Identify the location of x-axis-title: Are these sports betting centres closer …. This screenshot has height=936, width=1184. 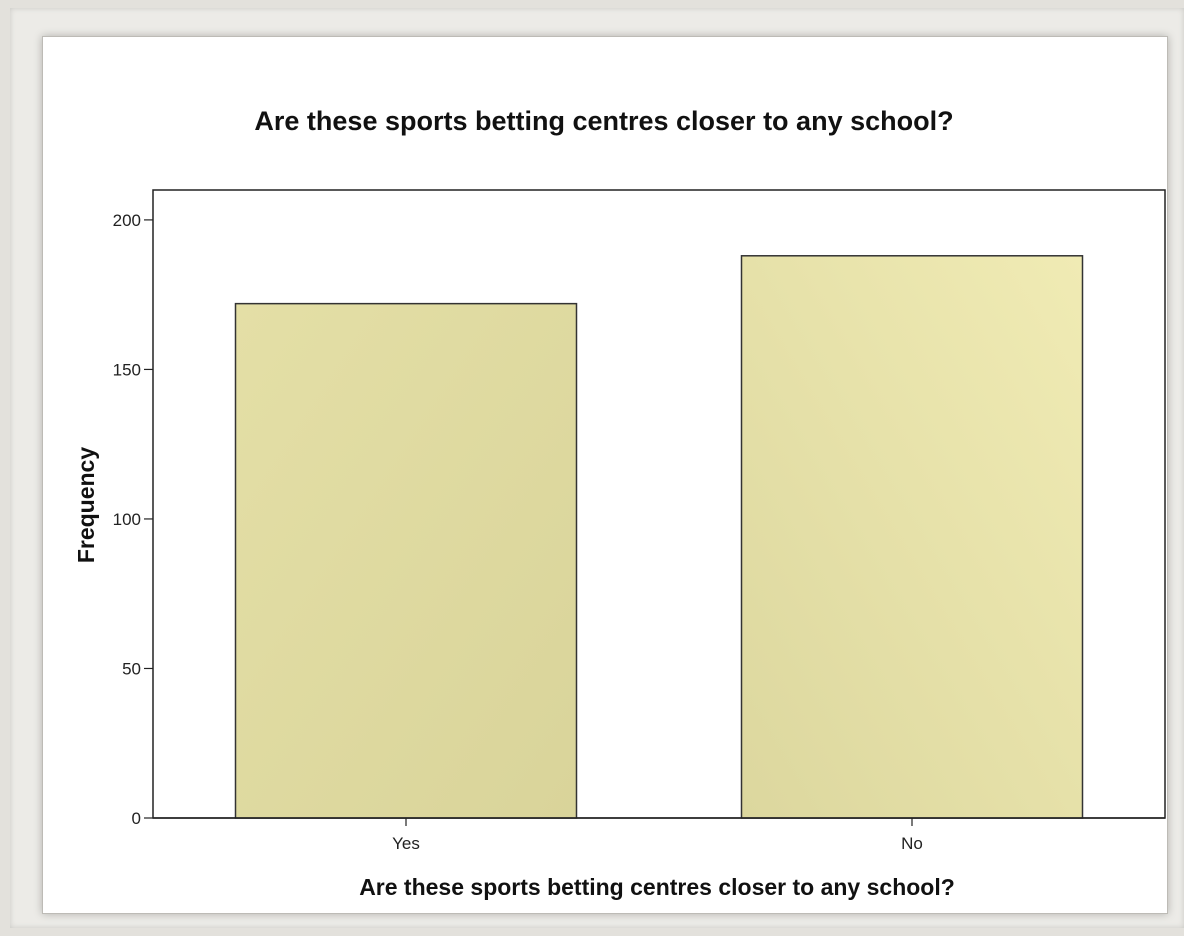
(657, 887).